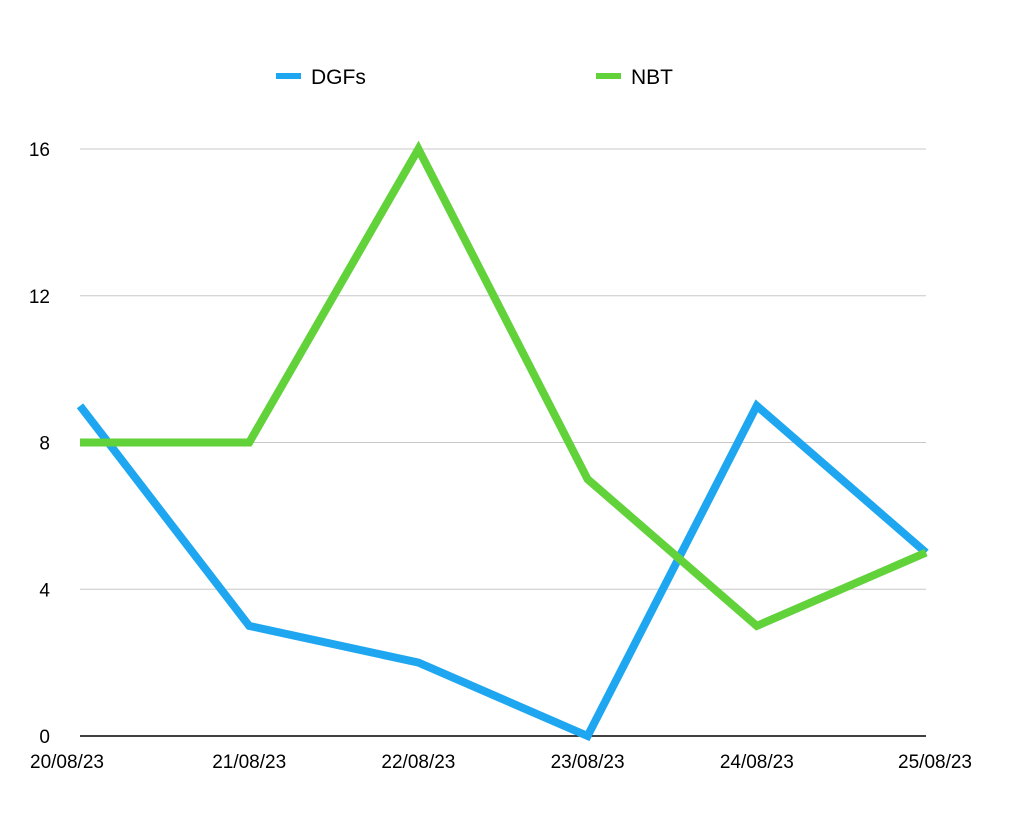 The image size is (1023, 820). I want to click on x-tick-label: 24/08/23, so click(757, 762).